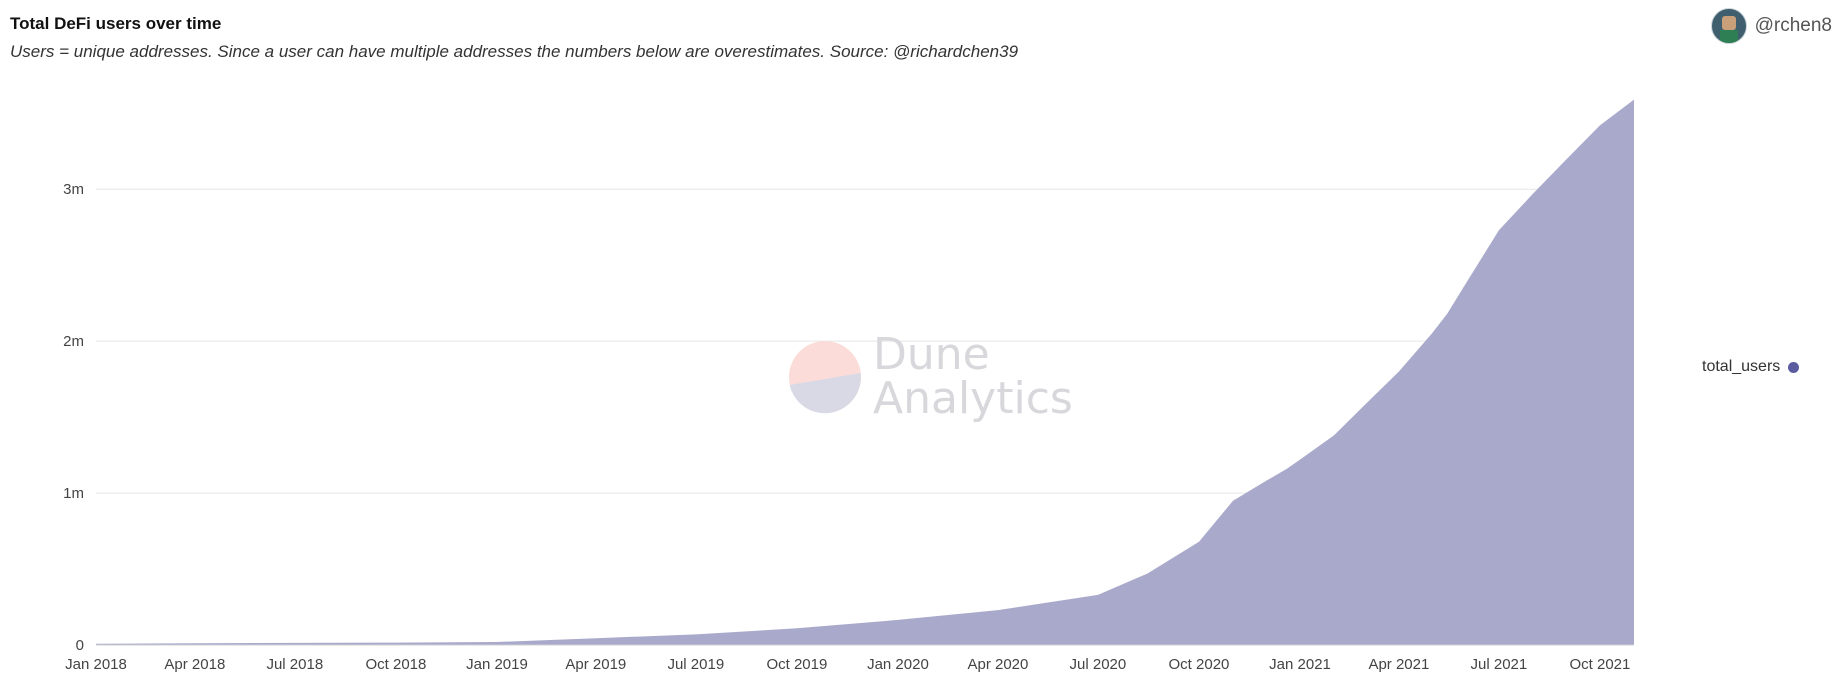 This screenshot has height=677, width=1832. I want to click on x-tick-label: Jan 2020, so click(898, 664).